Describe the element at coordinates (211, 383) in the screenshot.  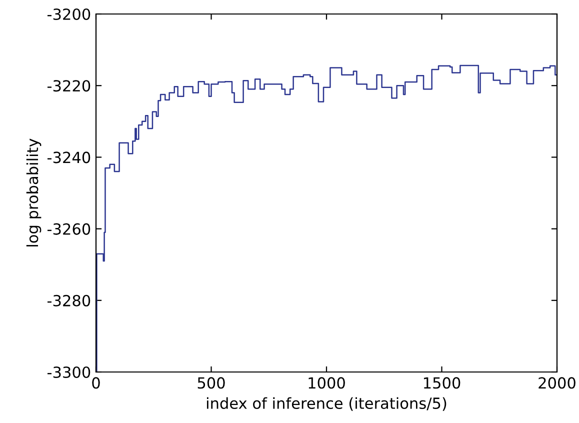
I see `x-tick-label: 500` at that location.